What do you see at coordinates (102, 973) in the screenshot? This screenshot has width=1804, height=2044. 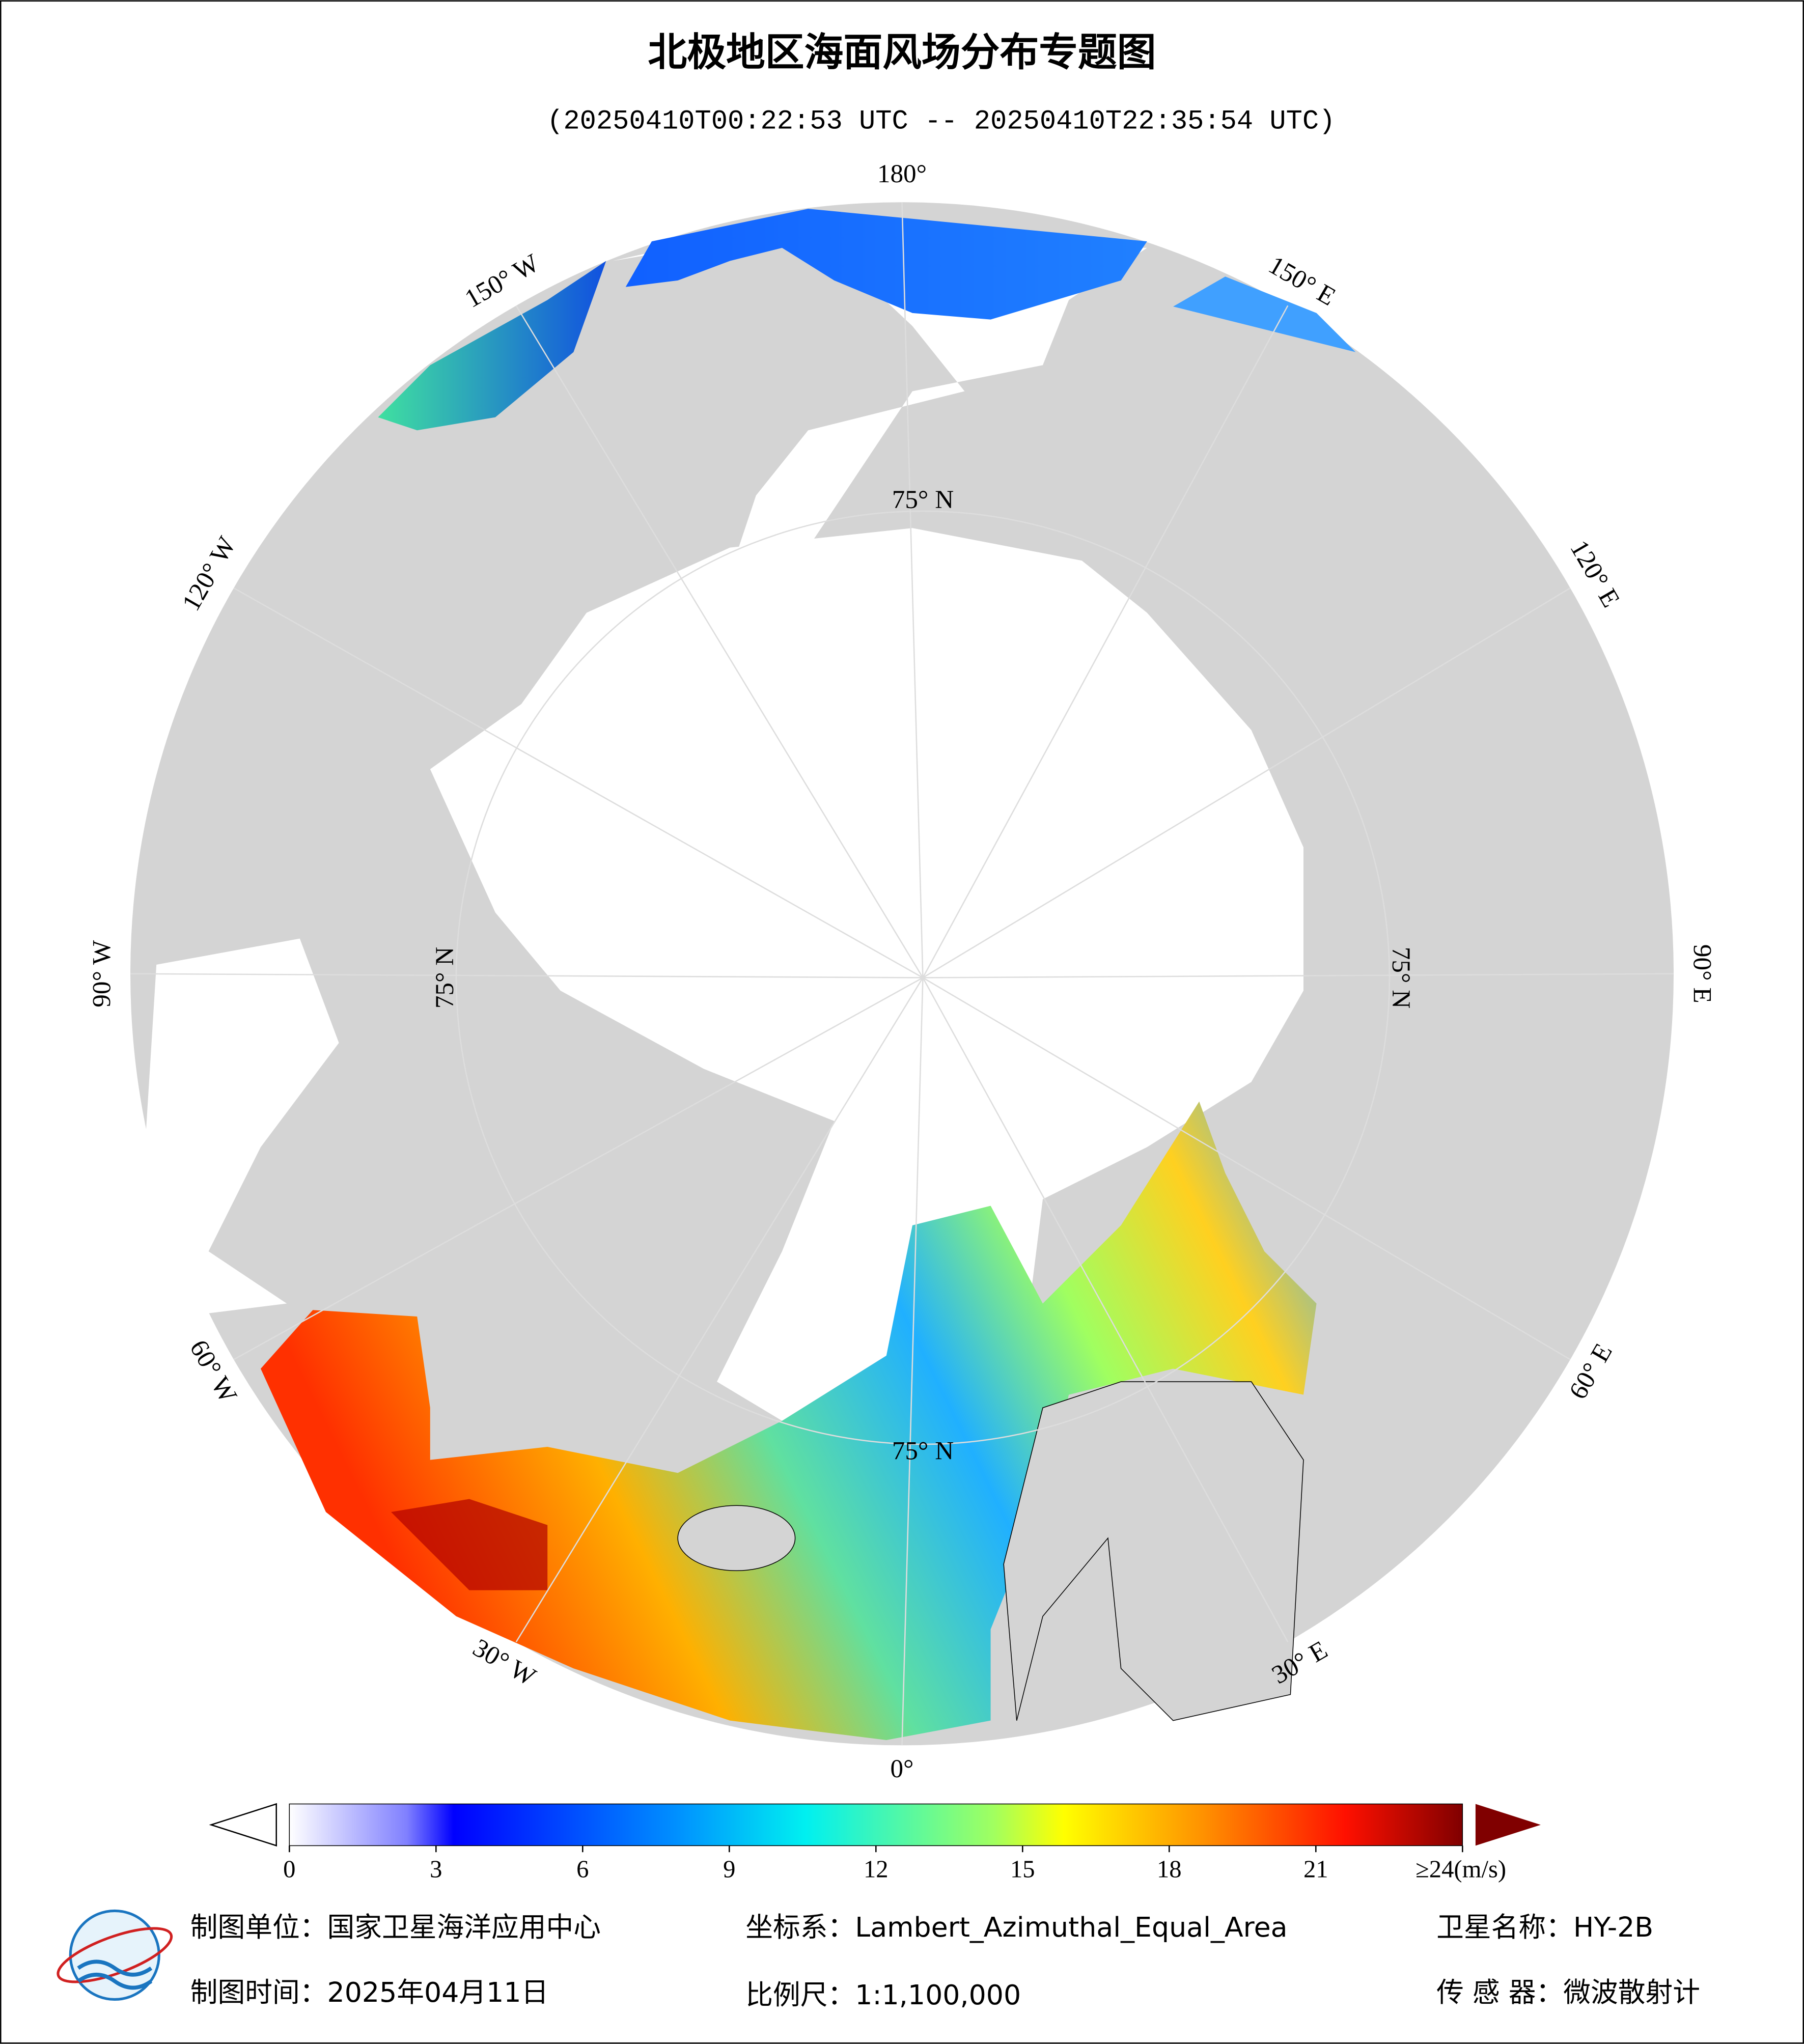 I see `longitude-label: 90° W` at bounding box center [102, 973].